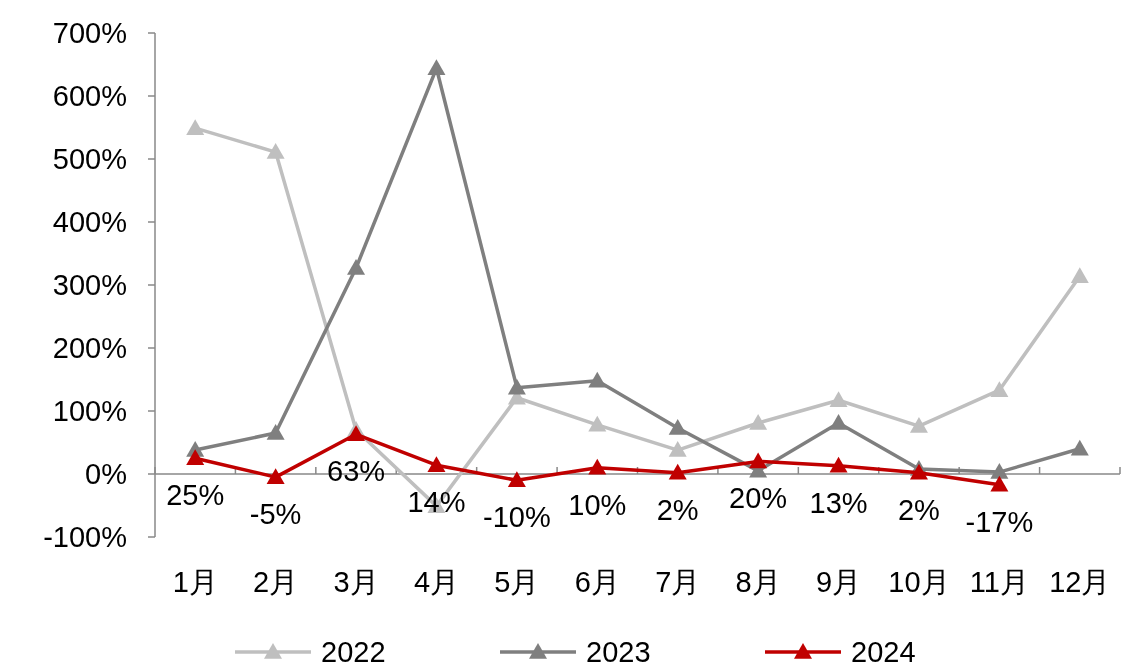 This screenshot has height=668, width=1132. I want to click on y-tick-label: 200%, so click(89, 348).